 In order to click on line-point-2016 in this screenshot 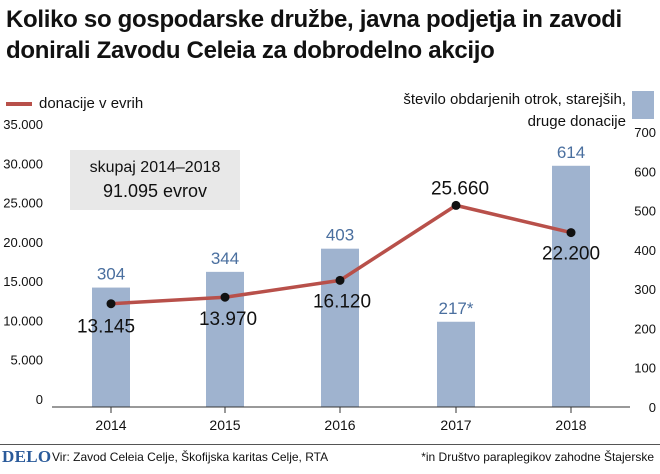, I will do `click(340, 280)`.